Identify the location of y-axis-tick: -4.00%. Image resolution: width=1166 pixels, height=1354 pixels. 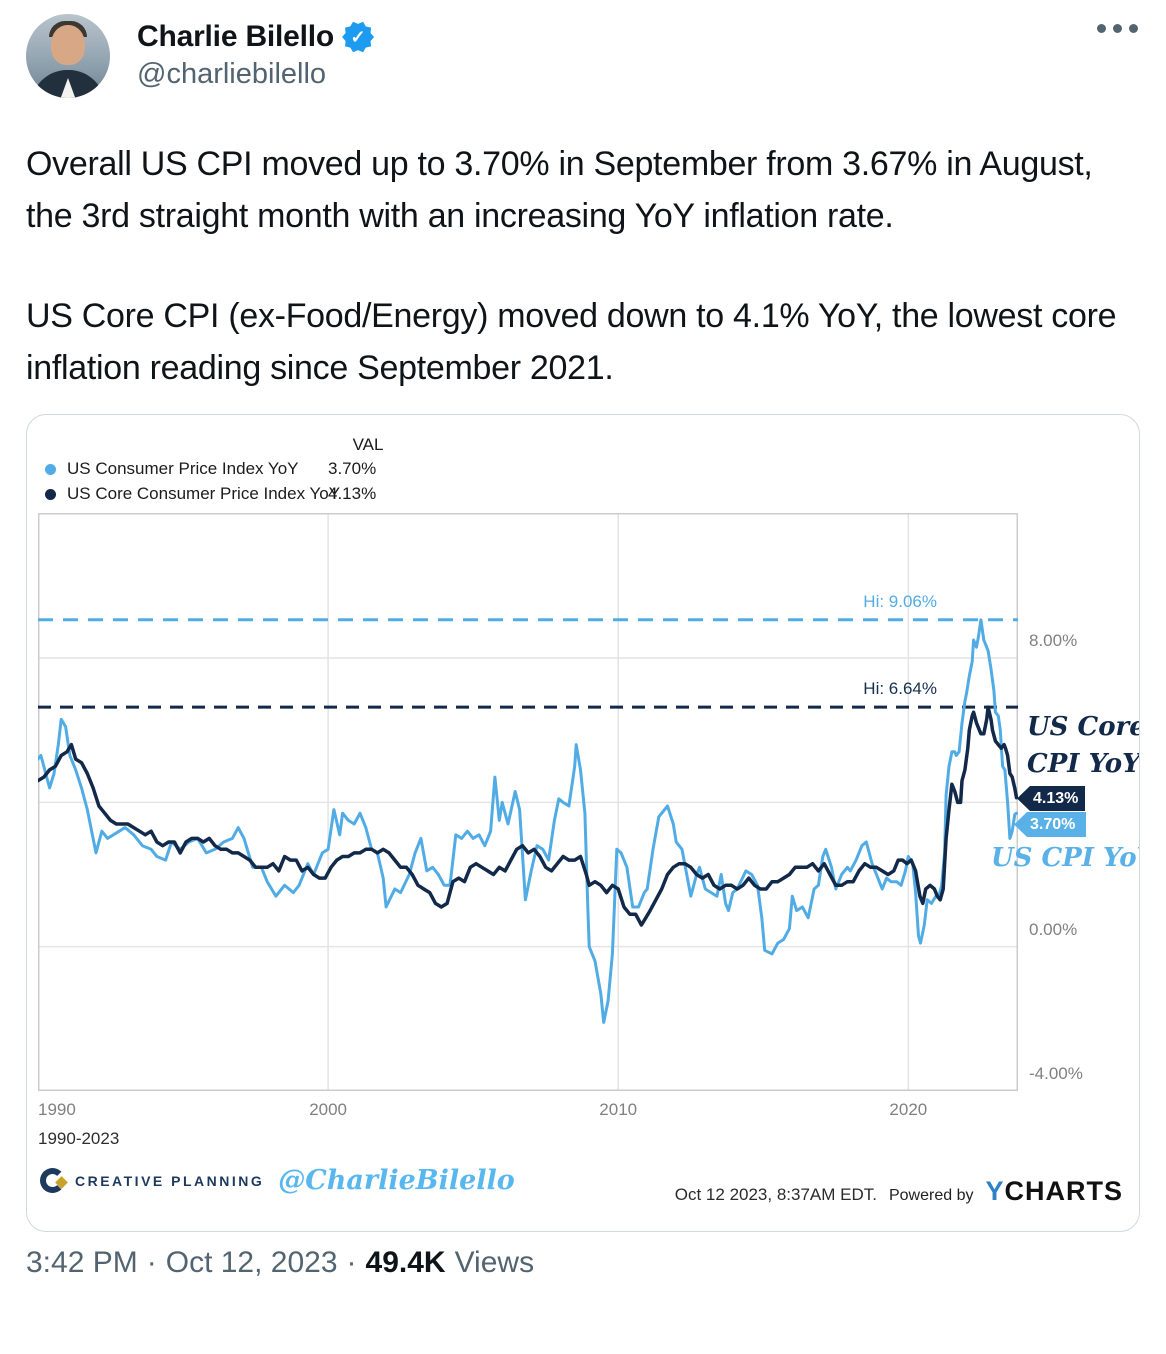
(1056, 1073).